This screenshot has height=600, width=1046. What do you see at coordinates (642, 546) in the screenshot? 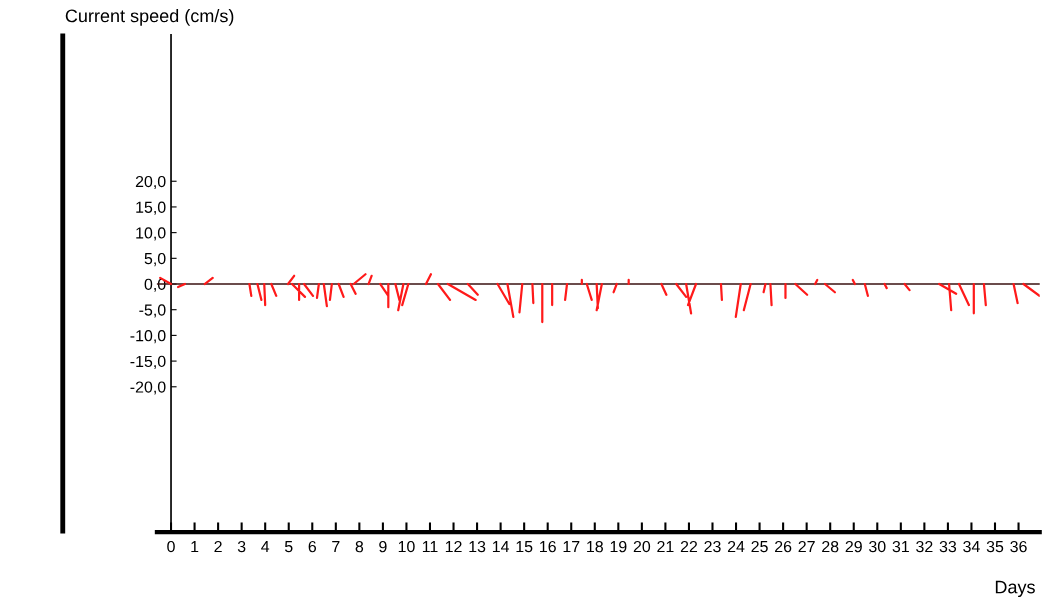
I see `x-tick-label: 20` at bounding box center [642, 546].